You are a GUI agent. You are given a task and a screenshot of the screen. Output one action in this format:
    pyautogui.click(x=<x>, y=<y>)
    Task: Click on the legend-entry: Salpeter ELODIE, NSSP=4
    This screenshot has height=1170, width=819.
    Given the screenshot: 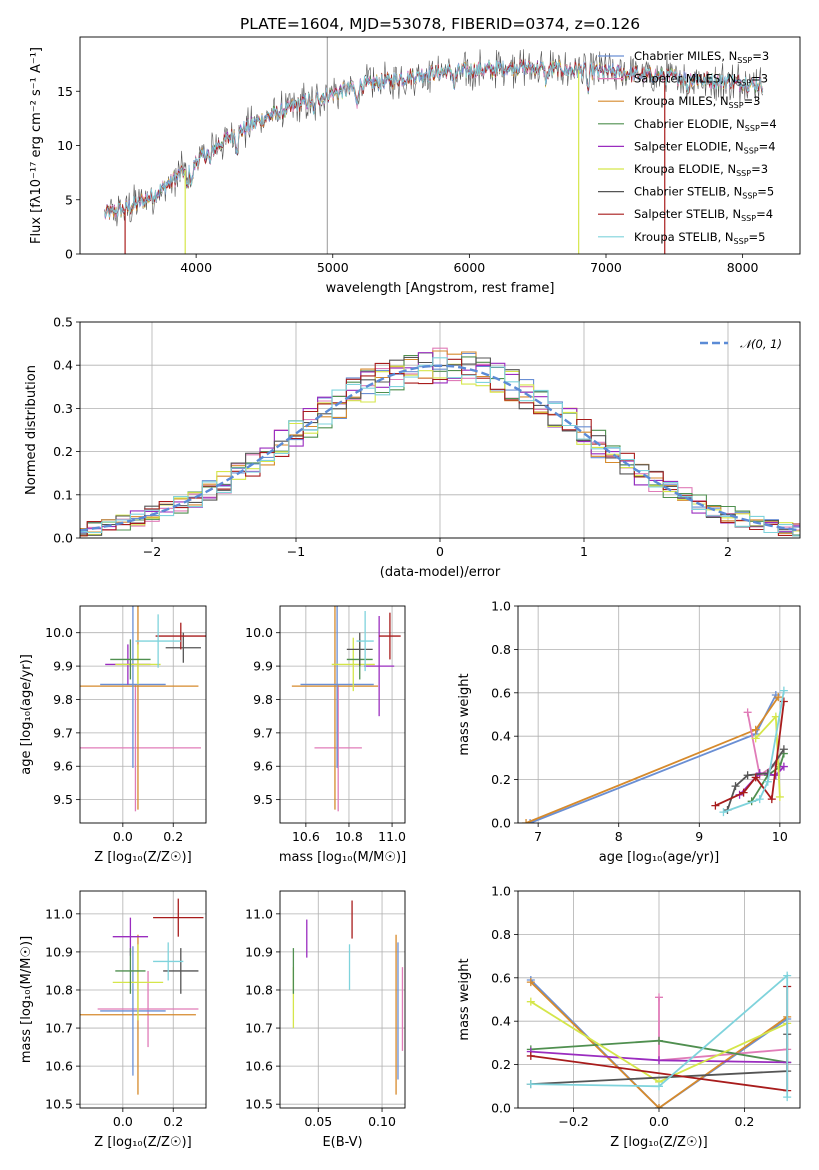 What is the action you would take?
    pyautogui.click(x=705, y=147)
    